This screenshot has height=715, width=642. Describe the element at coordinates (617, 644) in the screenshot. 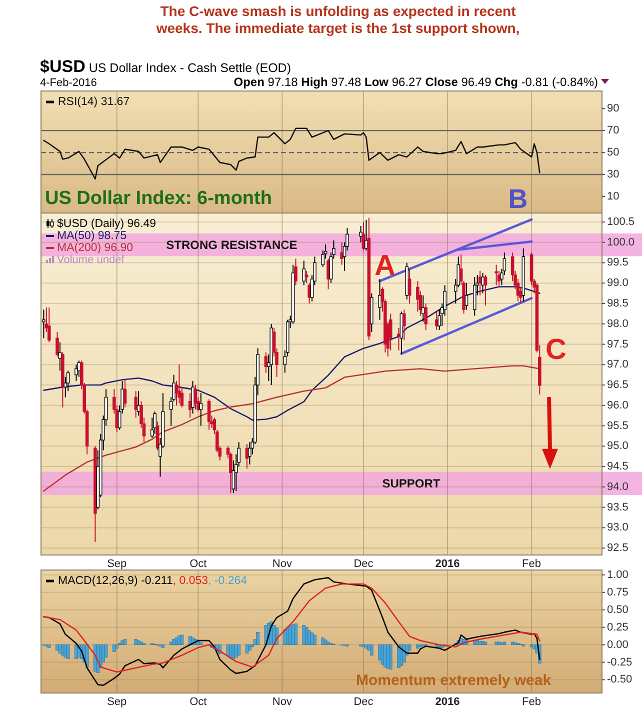

I see `y-tick-label: 0.00` at that location.